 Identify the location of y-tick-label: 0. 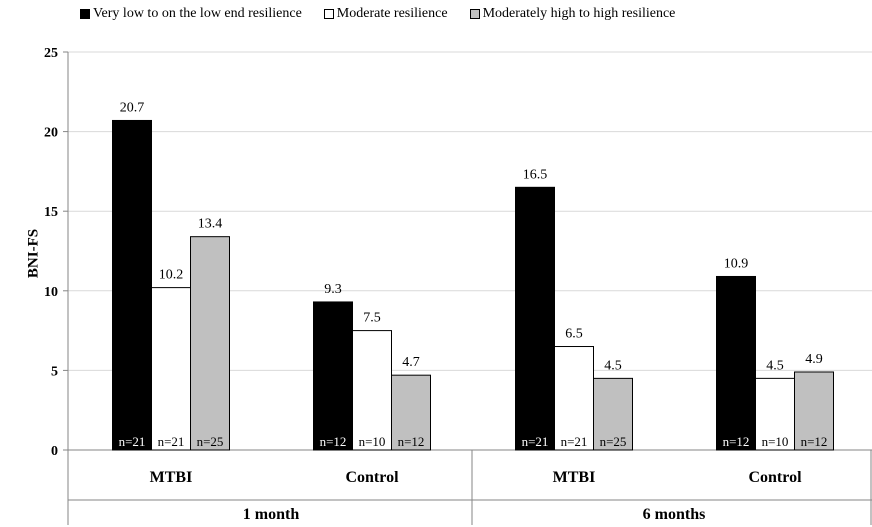
(54, 451).